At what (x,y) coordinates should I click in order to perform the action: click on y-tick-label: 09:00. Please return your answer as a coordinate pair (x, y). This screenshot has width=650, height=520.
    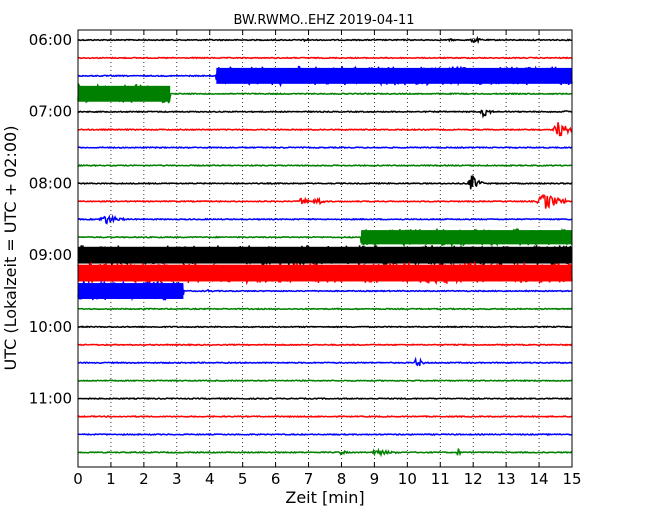
    Looking at the image, I should click on (50, 255).